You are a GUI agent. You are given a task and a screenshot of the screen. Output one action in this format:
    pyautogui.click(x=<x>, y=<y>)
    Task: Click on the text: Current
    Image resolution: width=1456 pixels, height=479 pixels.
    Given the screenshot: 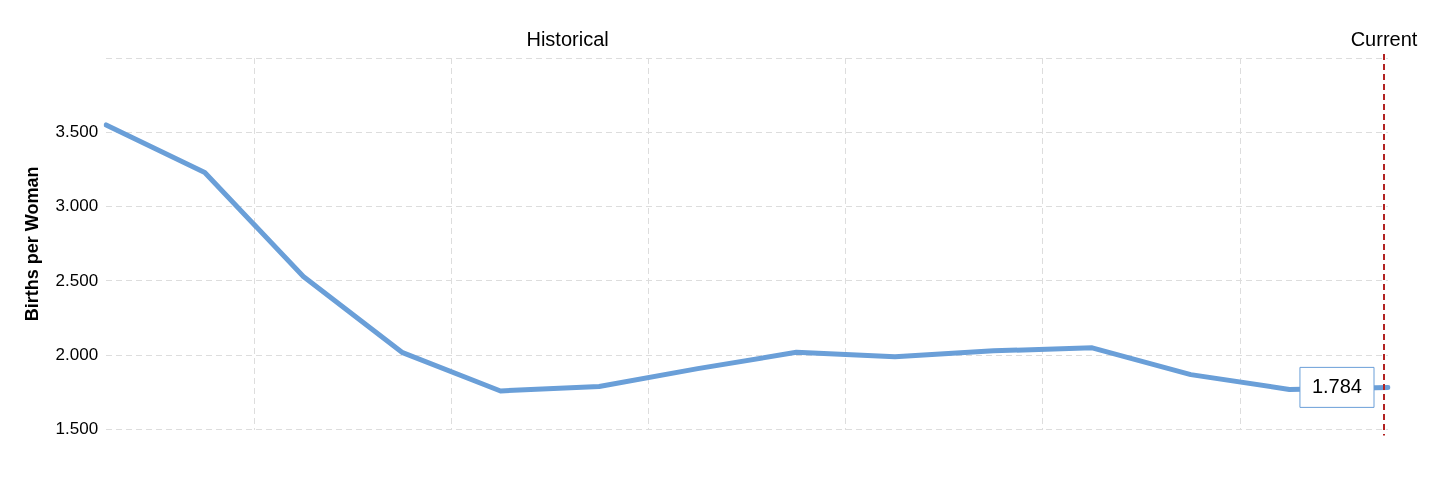 What is the action you would take?
    pyautogui.click(x=1384, y=38)
    